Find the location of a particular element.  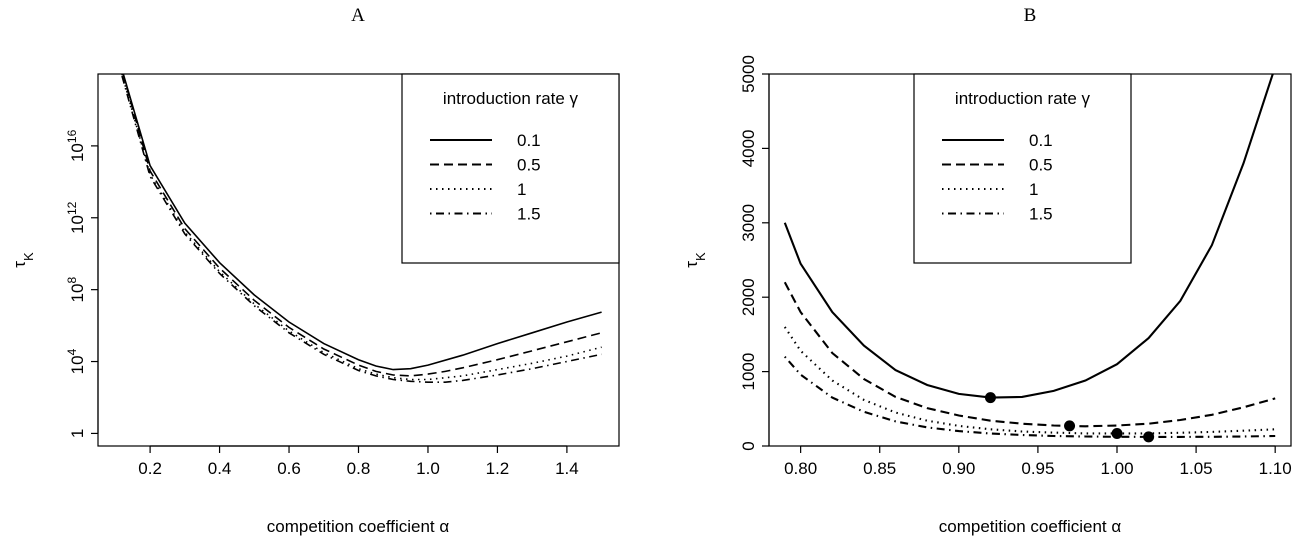

panel-a-y-label: τK is located at coordinates (23, 260).